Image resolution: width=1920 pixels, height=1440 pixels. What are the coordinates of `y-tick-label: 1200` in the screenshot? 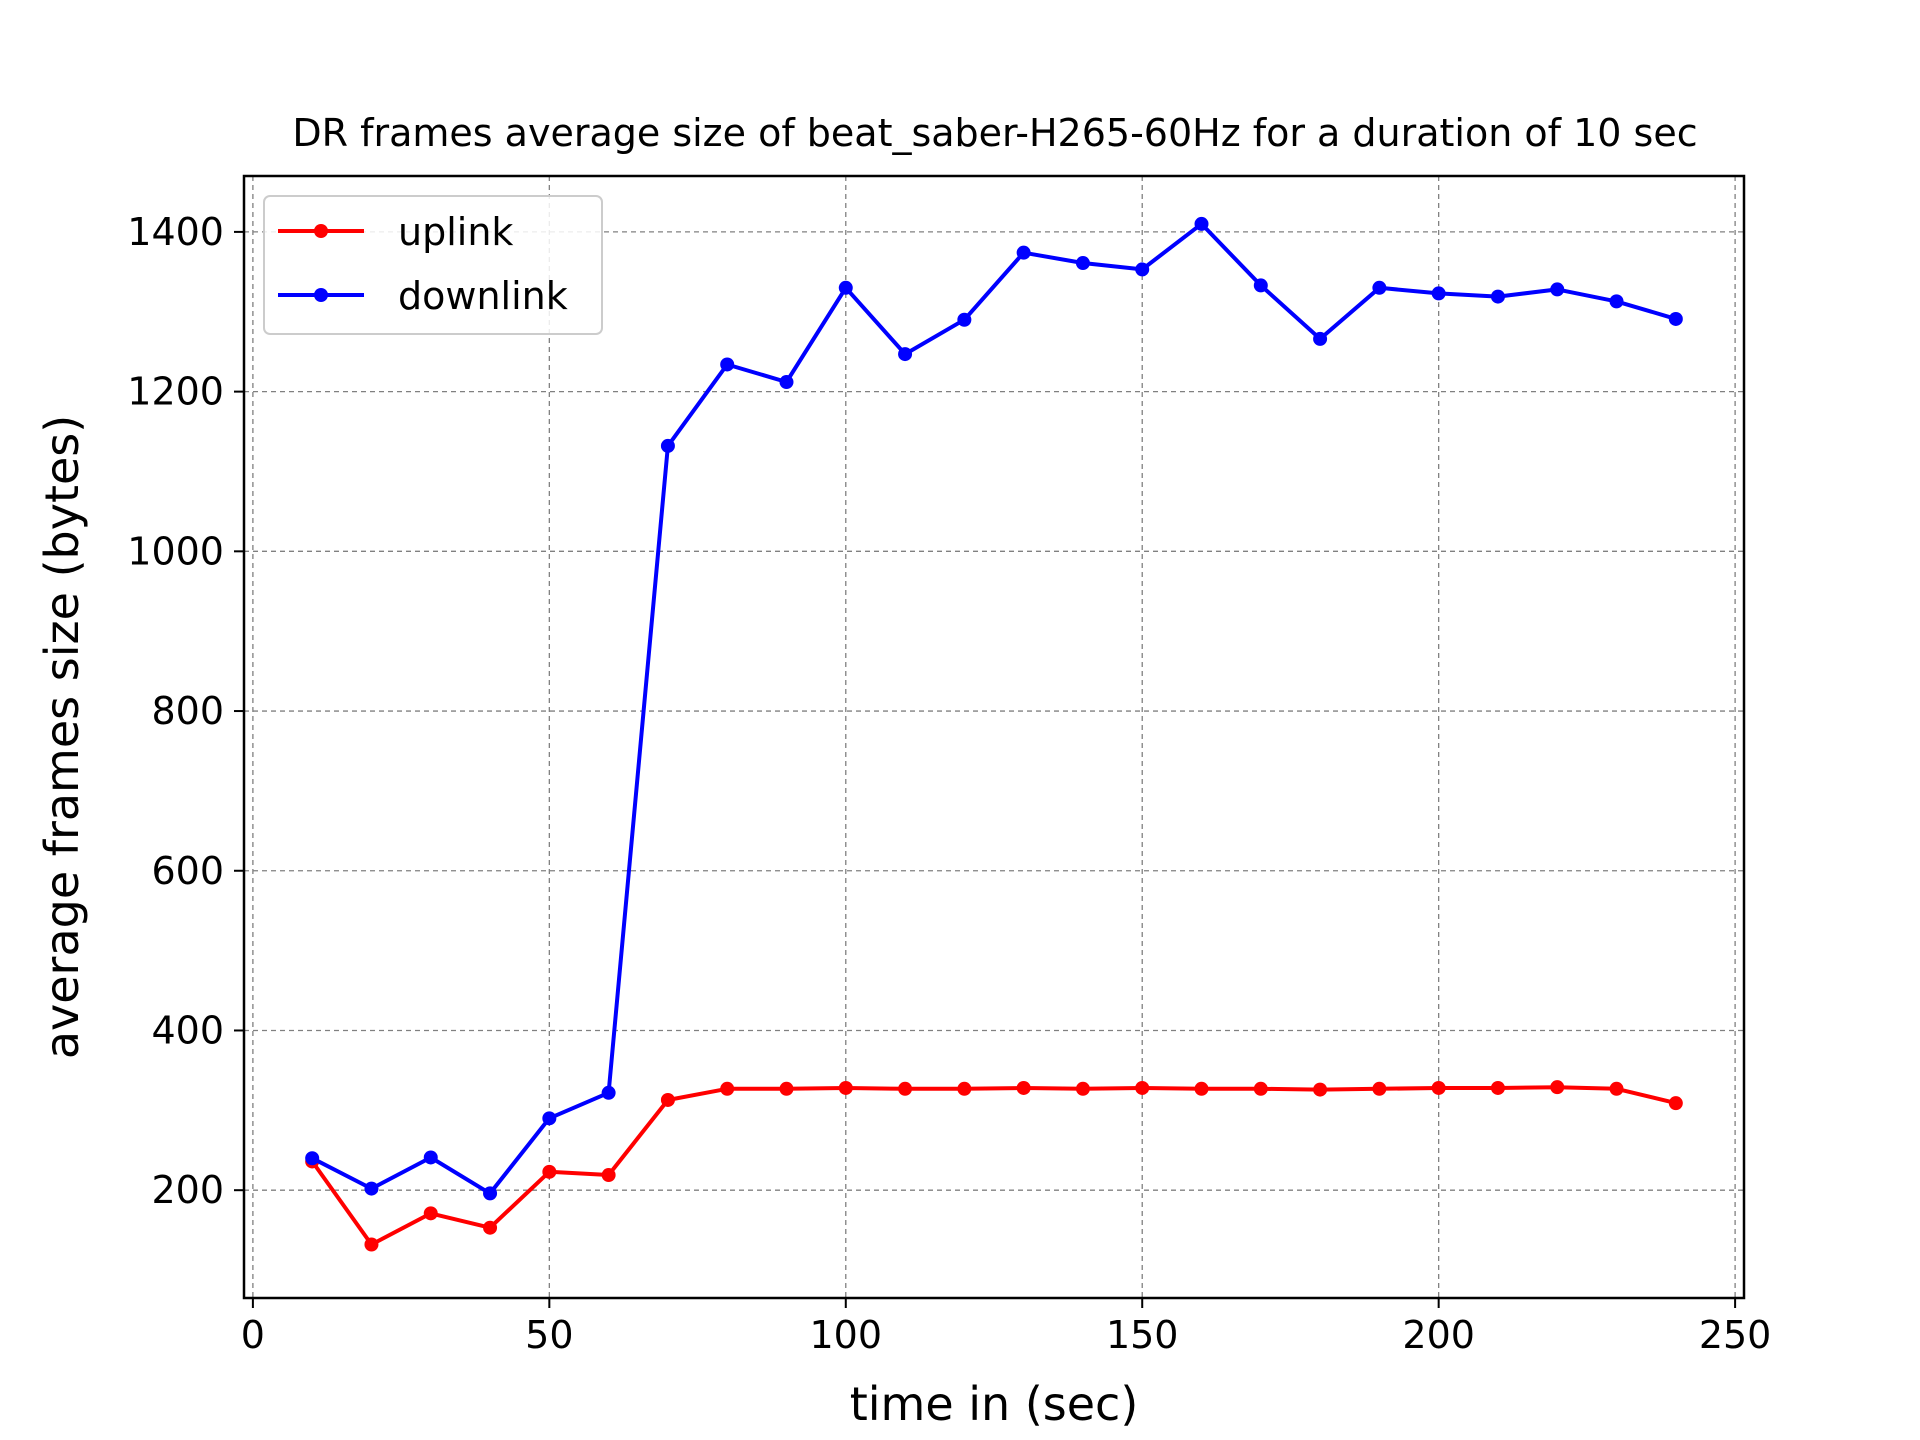 It's located at (175, 392).